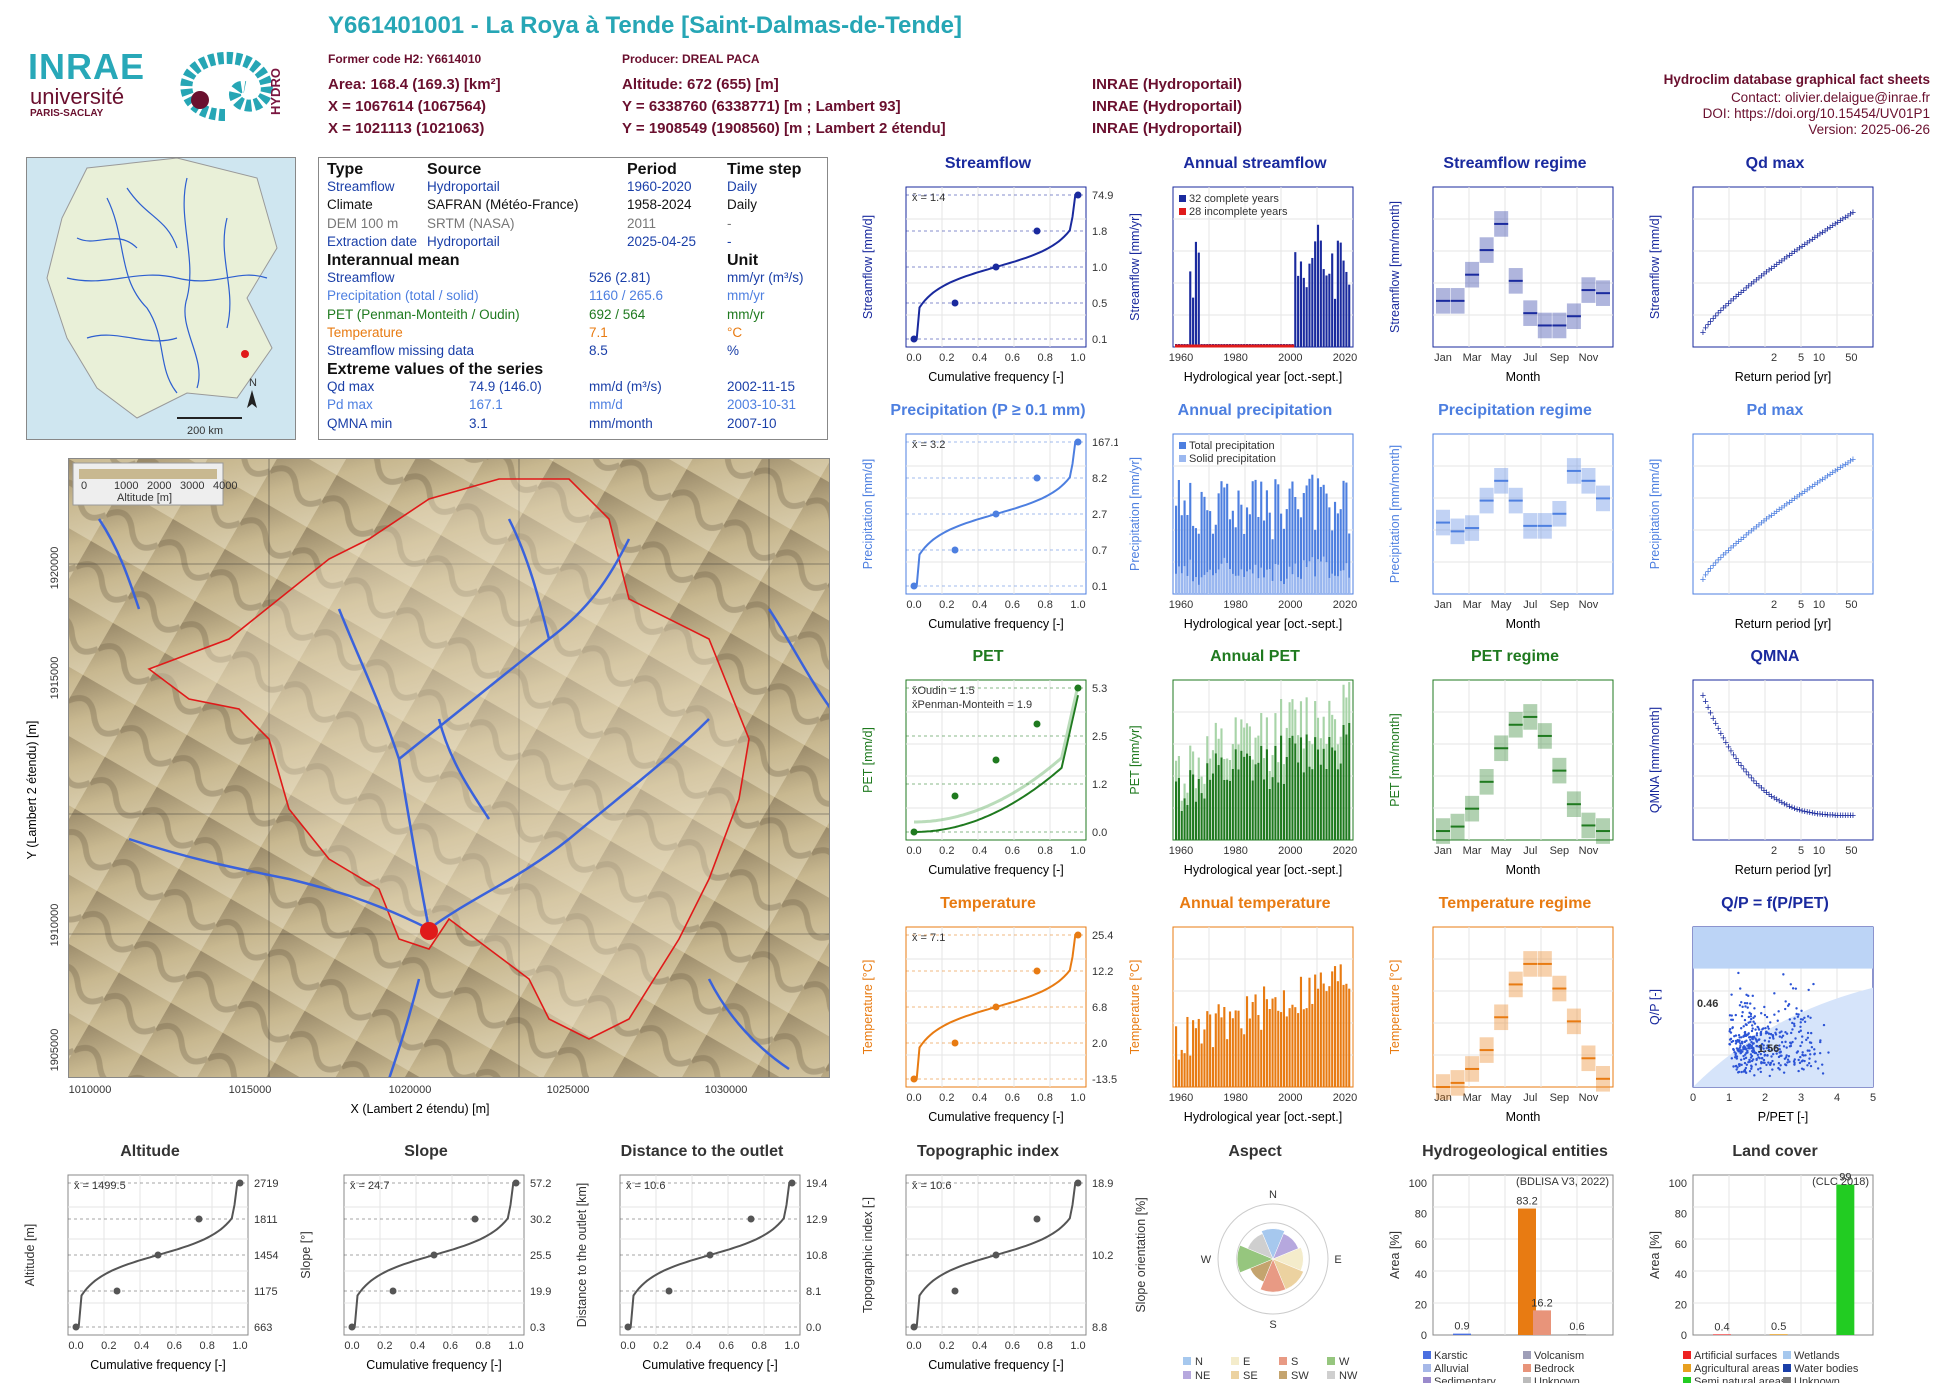 Image resolution: width=1960 pixels, height=1386 pixels. I want to click on quantile-label: -13.5, so click(1104, 1080).